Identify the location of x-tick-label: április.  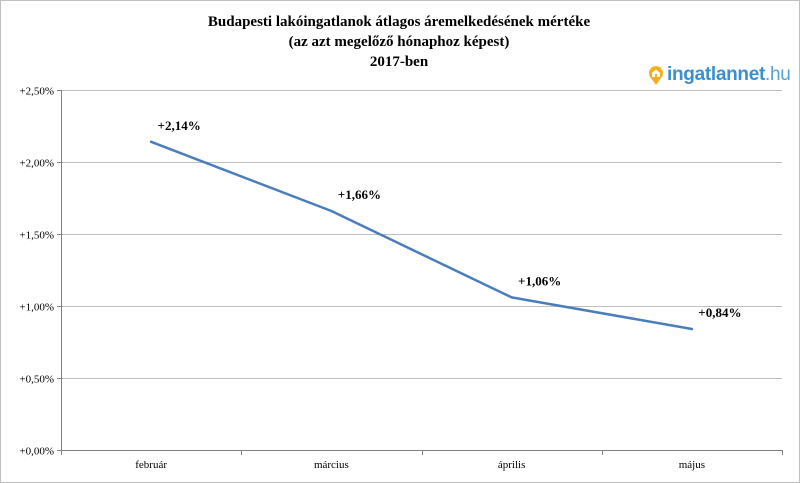
(512, 465).